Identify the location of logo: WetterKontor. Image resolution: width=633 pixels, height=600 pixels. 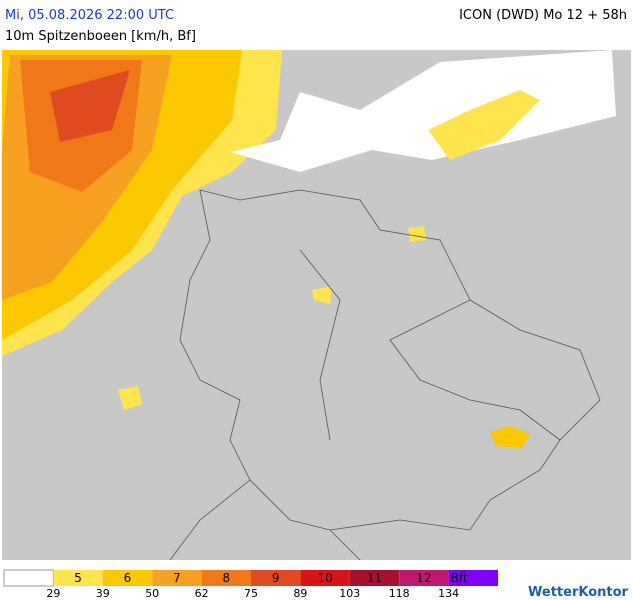
(578, 592).